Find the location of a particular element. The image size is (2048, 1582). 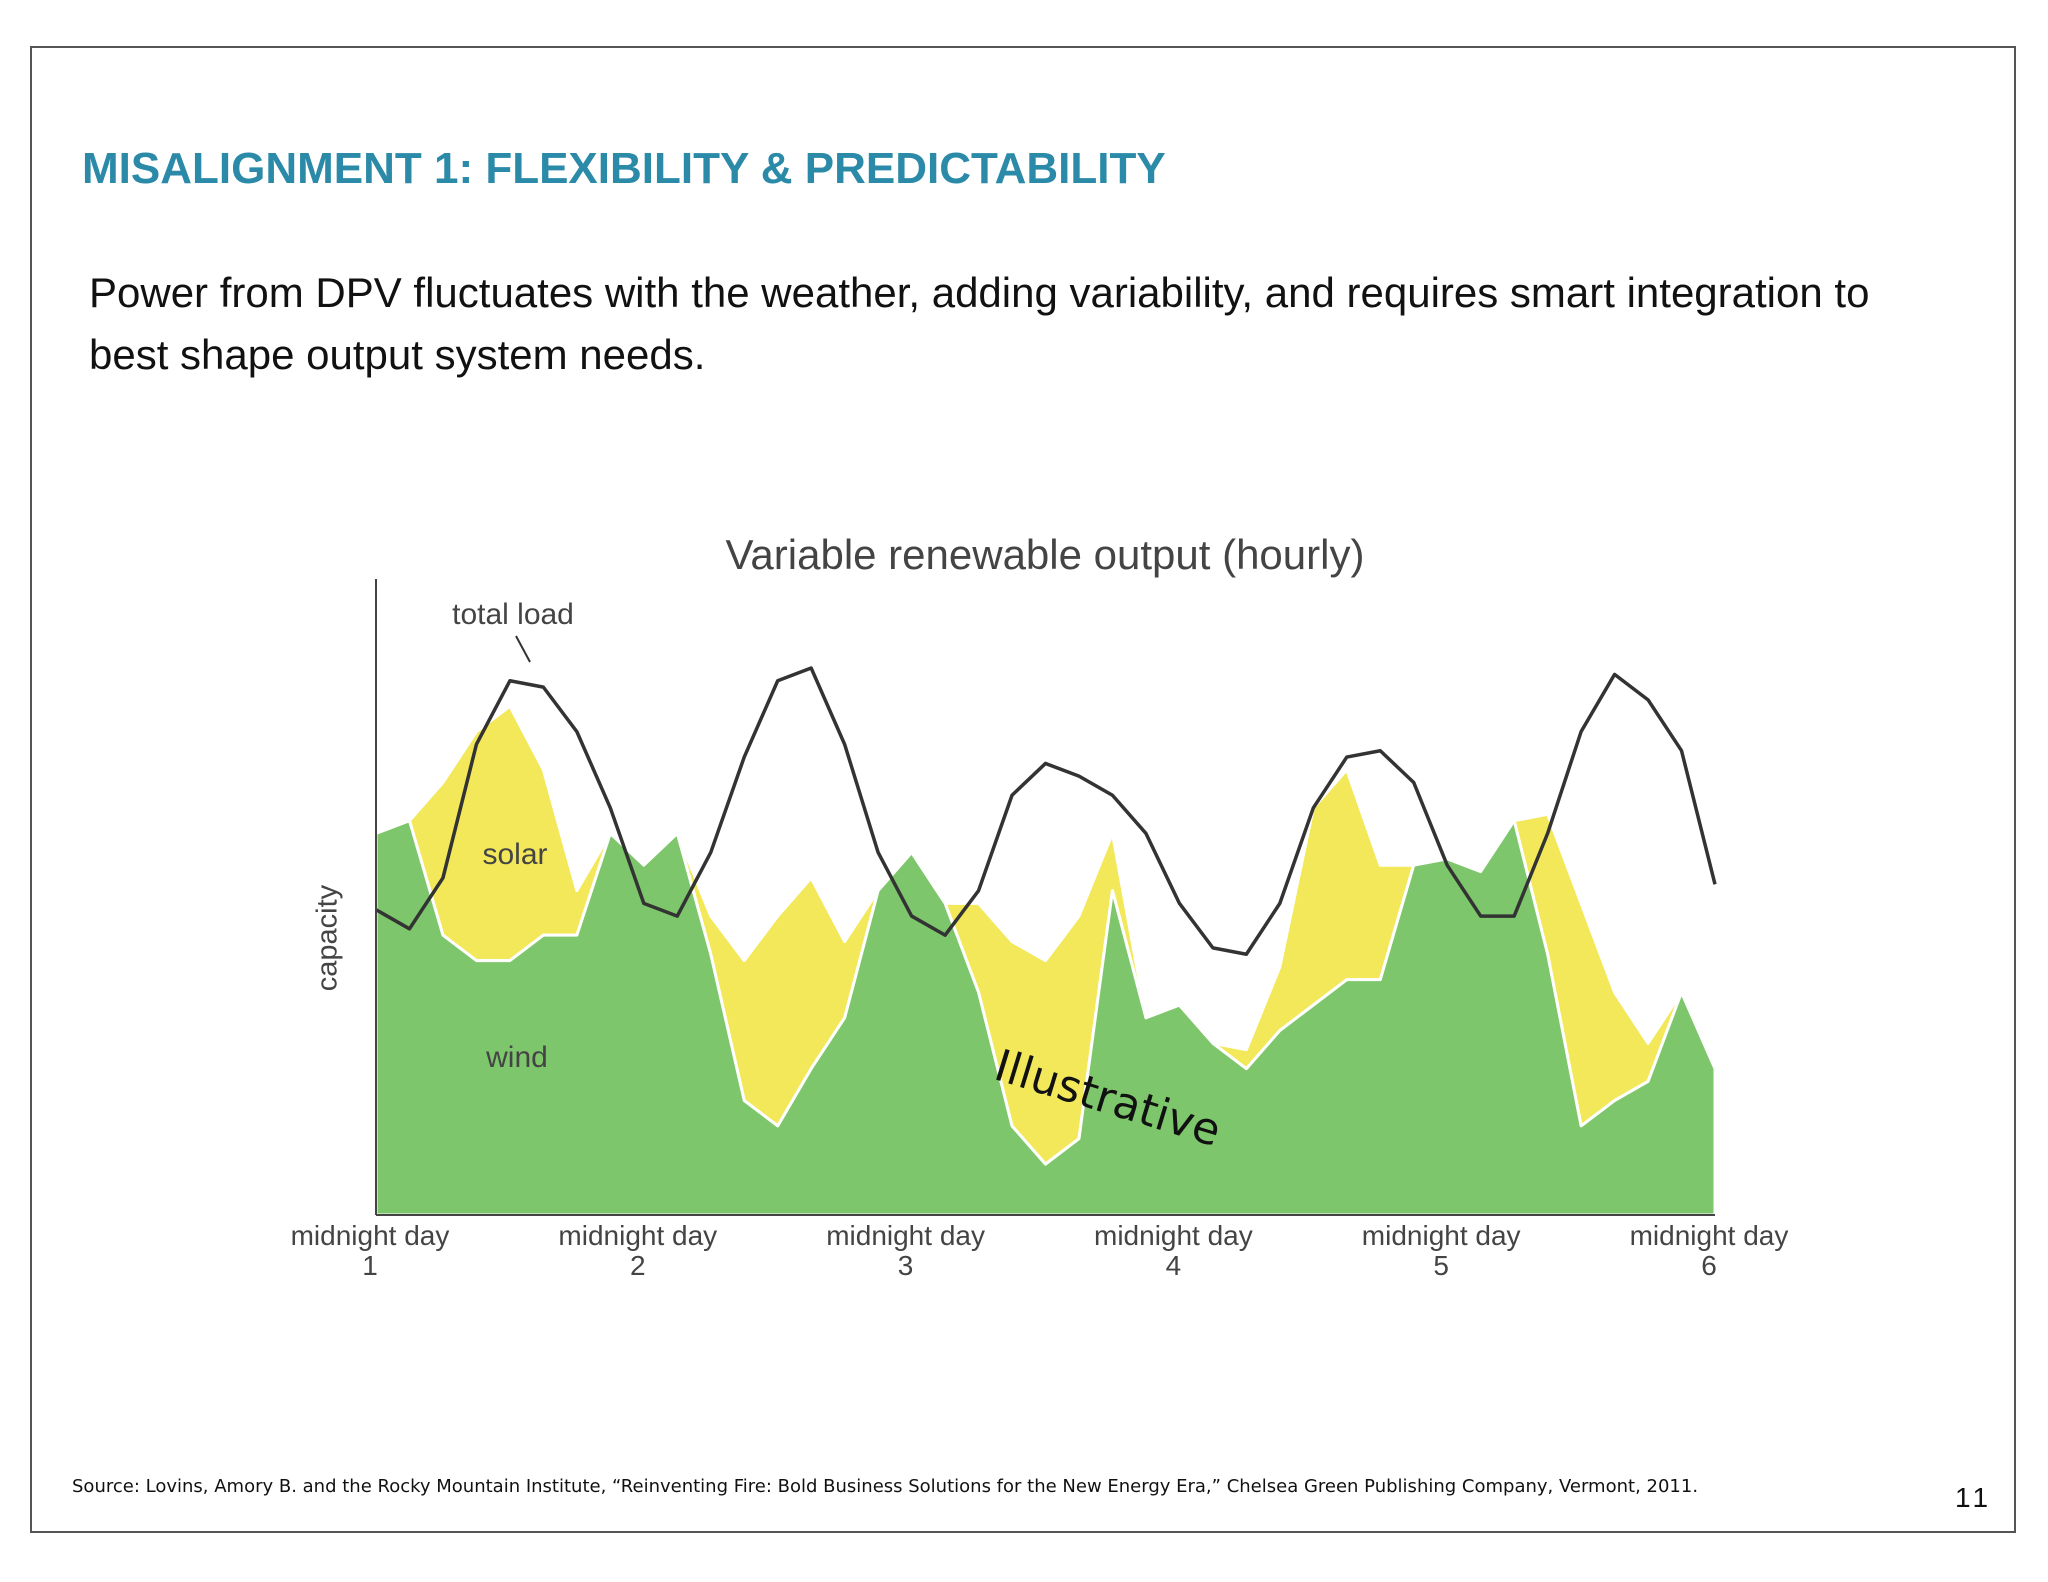

series-label: total load is located at coordinates (513, 614).